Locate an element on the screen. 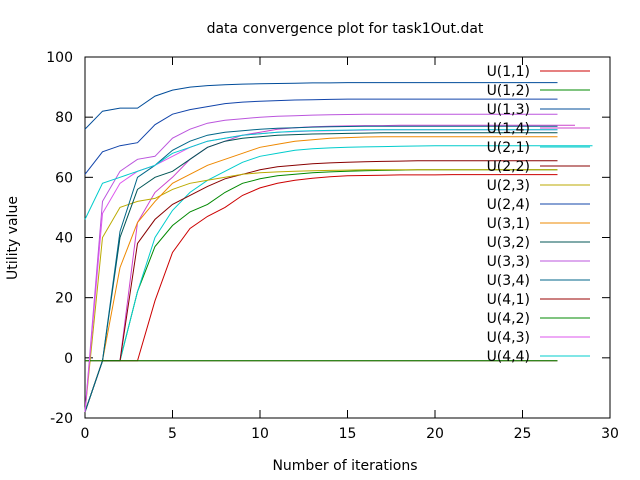  x-tick-label: 5 is located at coordinates (172, 434).